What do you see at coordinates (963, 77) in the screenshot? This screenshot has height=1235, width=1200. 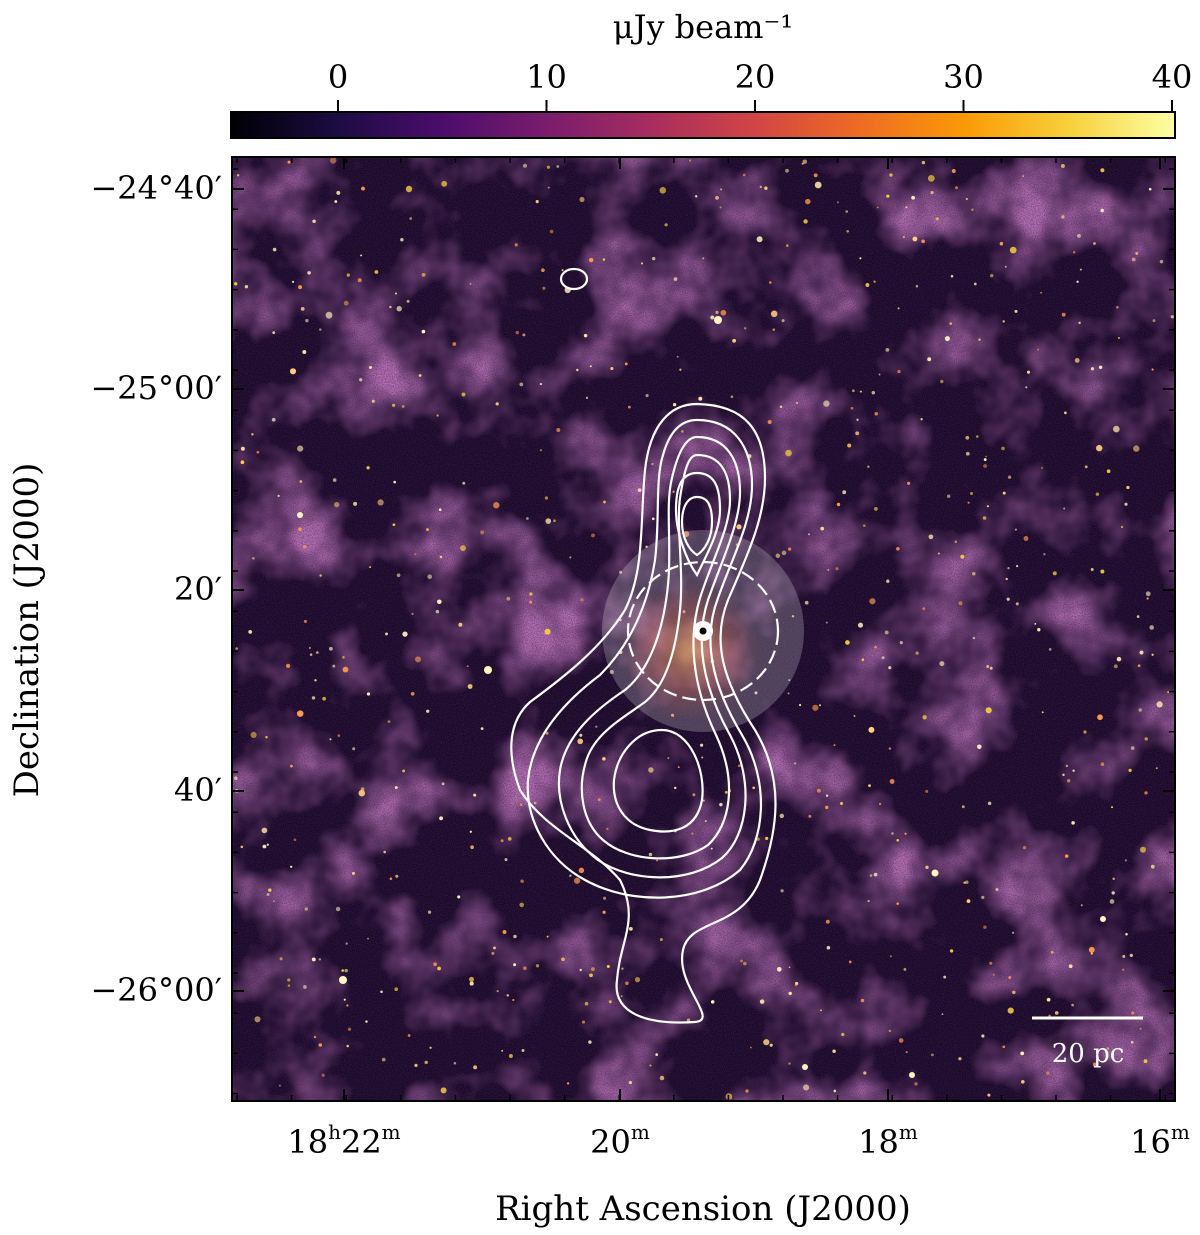 I see `colorbar-tick-label: 30` at bounding box center [963, 77].